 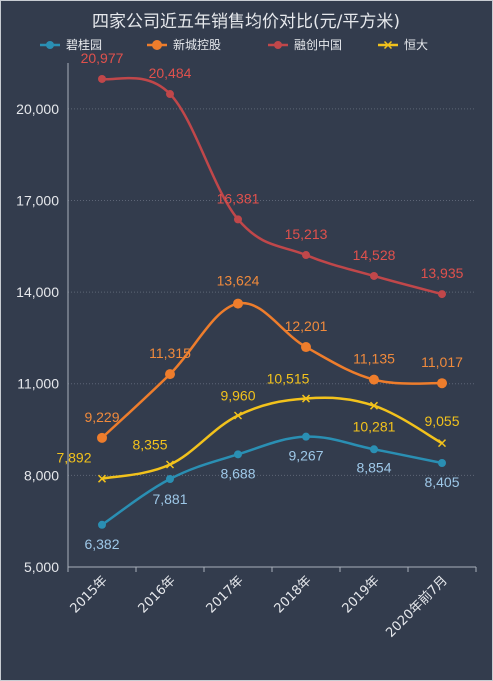 I want to click on legend-item-evergrande: 恒大, so click(x=403, y=45).